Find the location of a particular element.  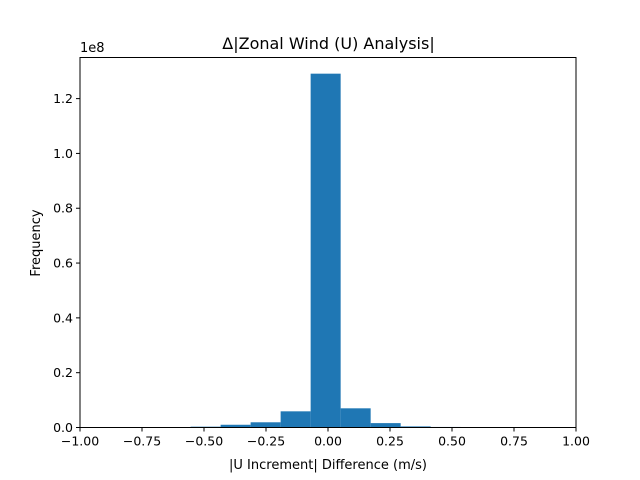

x-tick-label: −1.00 is located at coordinates (80, 441).